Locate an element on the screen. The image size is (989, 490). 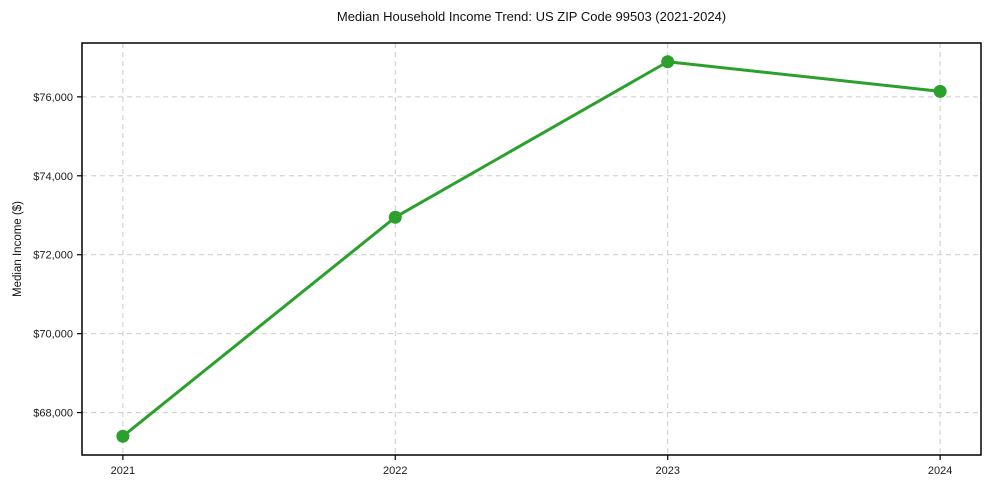
x-tick-label: 2022 is located at coordinates (395, 471).